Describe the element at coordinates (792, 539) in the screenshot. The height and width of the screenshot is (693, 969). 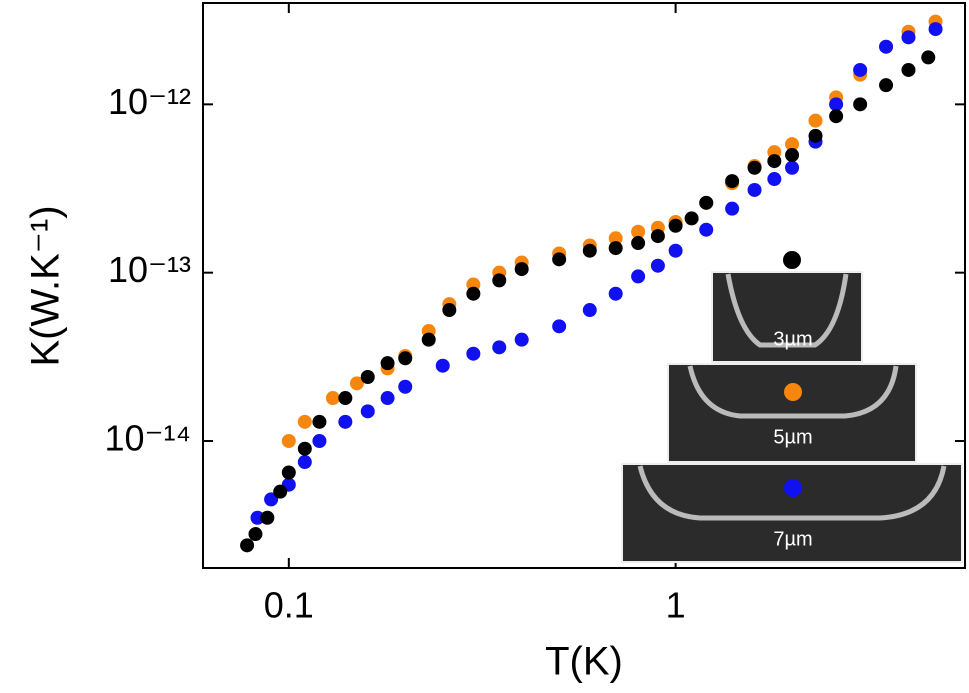
I see `legend-label: 7µm` at that location.